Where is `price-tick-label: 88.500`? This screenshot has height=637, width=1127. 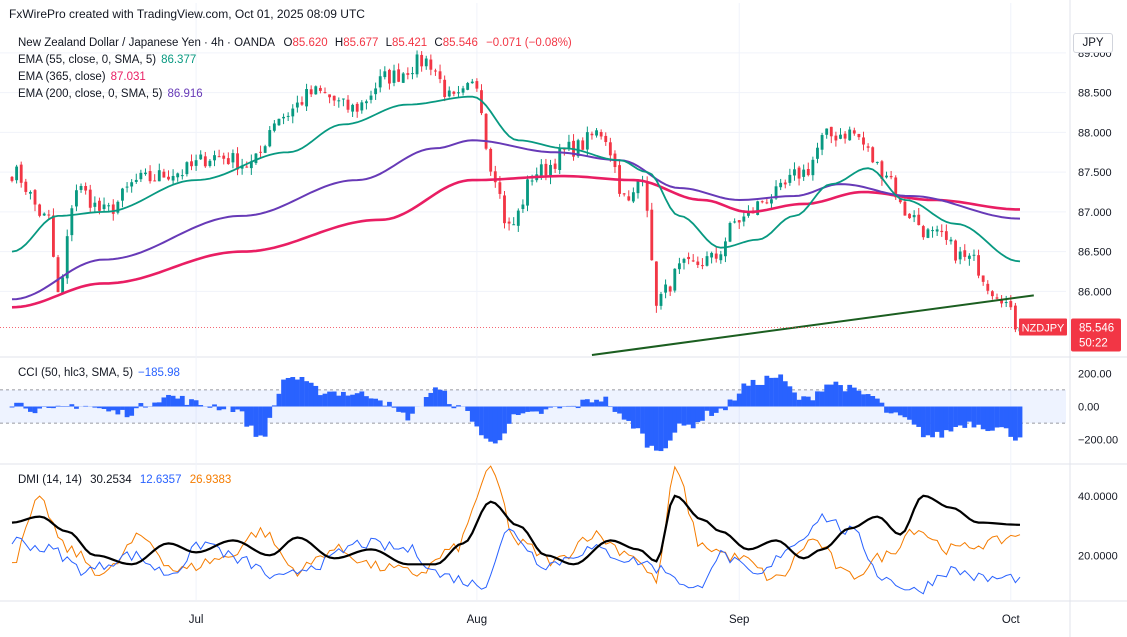 price-tick-label: 88.500 is located at coordinates (1095, 94).